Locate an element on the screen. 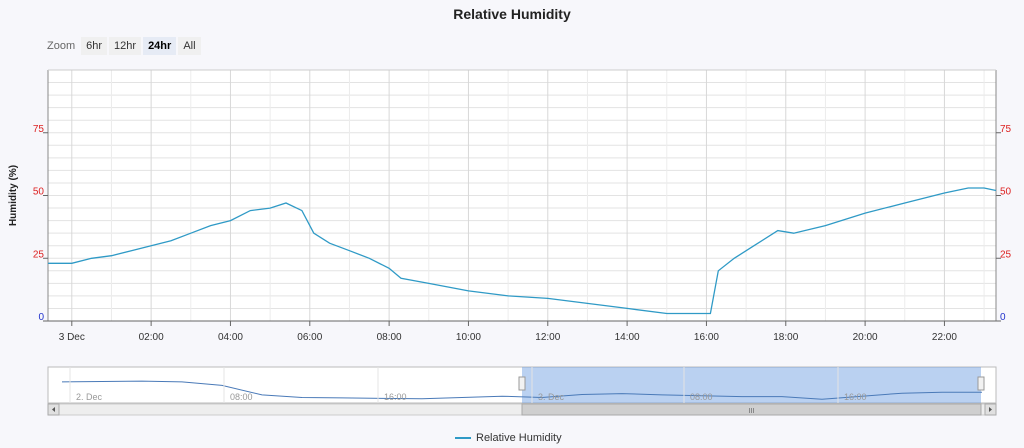  legend-swatch is located at coordinates (463, 438).